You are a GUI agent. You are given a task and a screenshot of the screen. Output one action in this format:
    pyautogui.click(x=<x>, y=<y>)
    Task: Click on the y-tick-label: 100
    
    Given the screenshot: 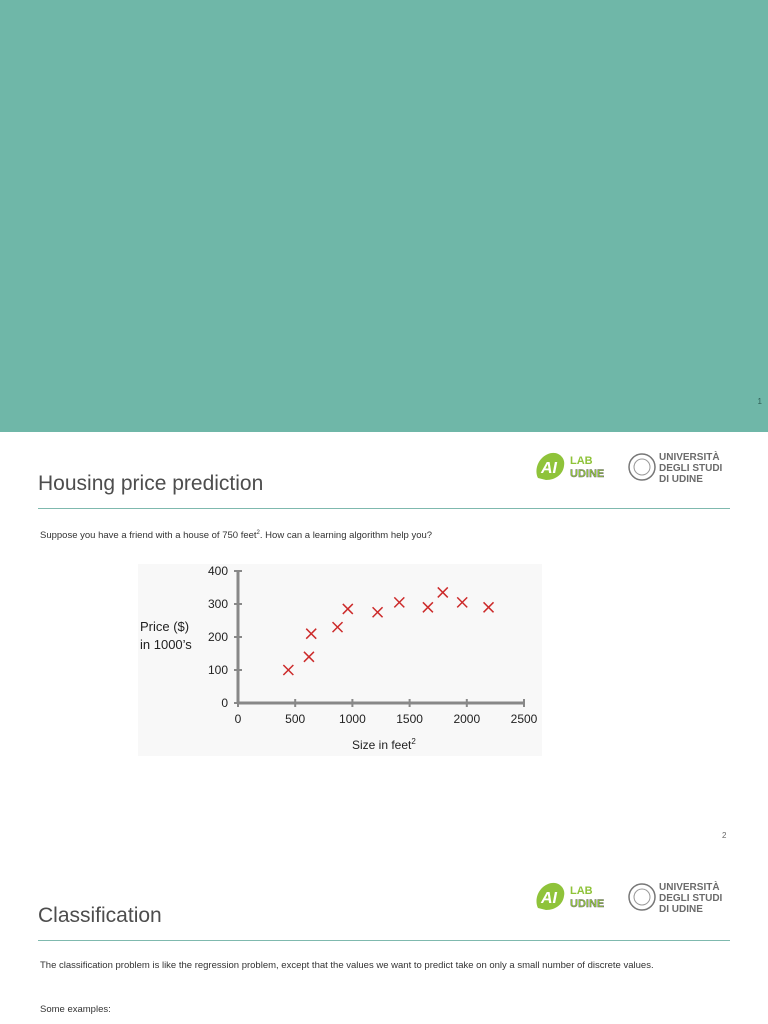 What is the action you would take?
    pyautogui.click(x=218, y=670)
    